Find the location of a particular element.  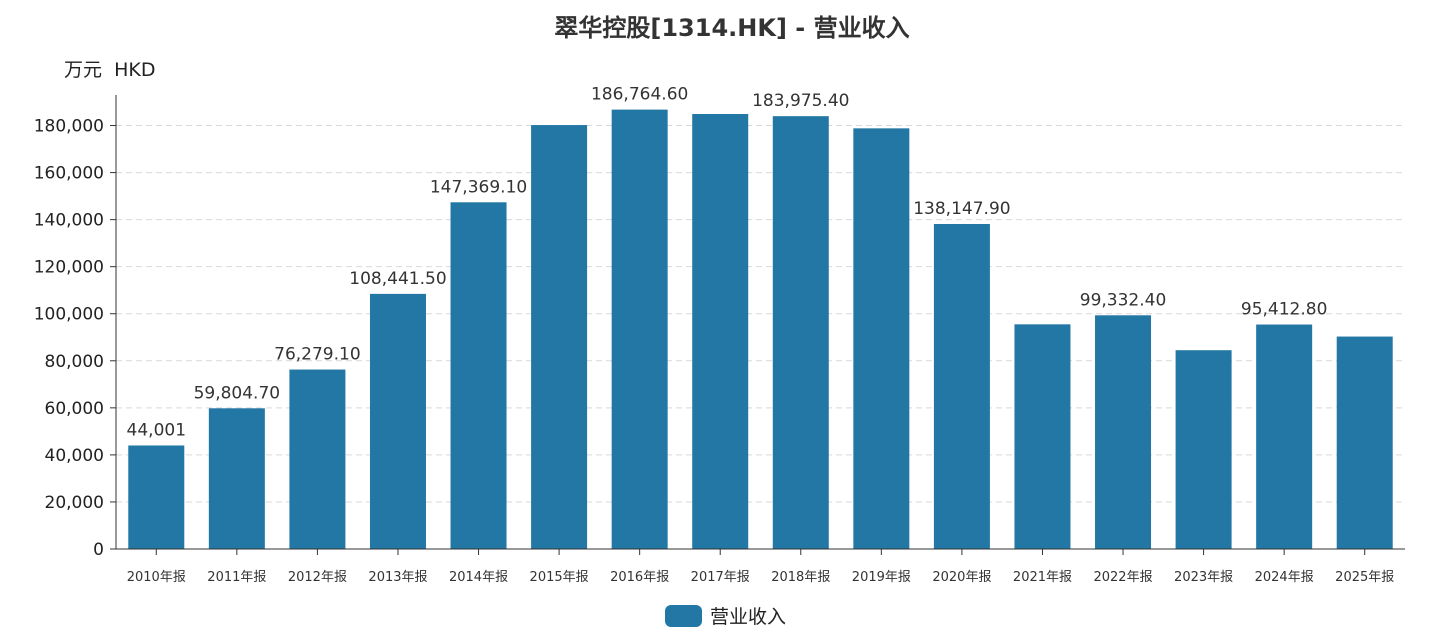

data-label: 59,804.70 is located at coordinates (237, 393).